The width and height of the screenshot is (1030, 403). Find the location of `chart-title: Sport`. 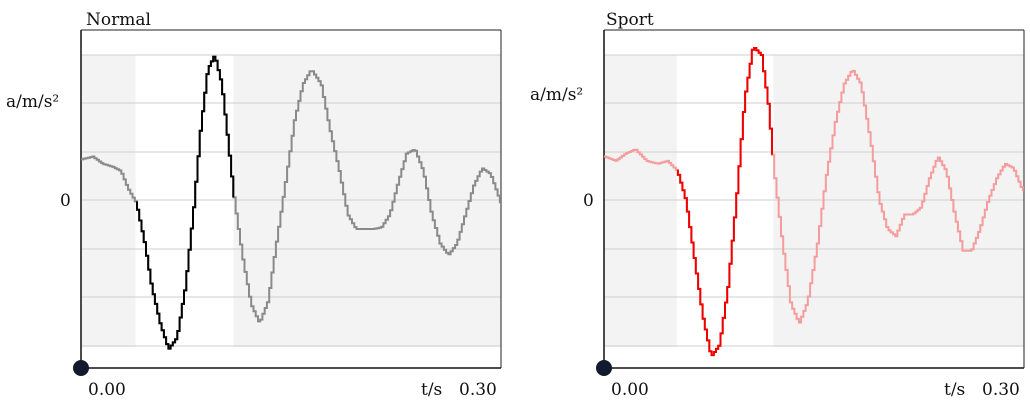

chart-title: Sport is located at coordinates (630, 20).